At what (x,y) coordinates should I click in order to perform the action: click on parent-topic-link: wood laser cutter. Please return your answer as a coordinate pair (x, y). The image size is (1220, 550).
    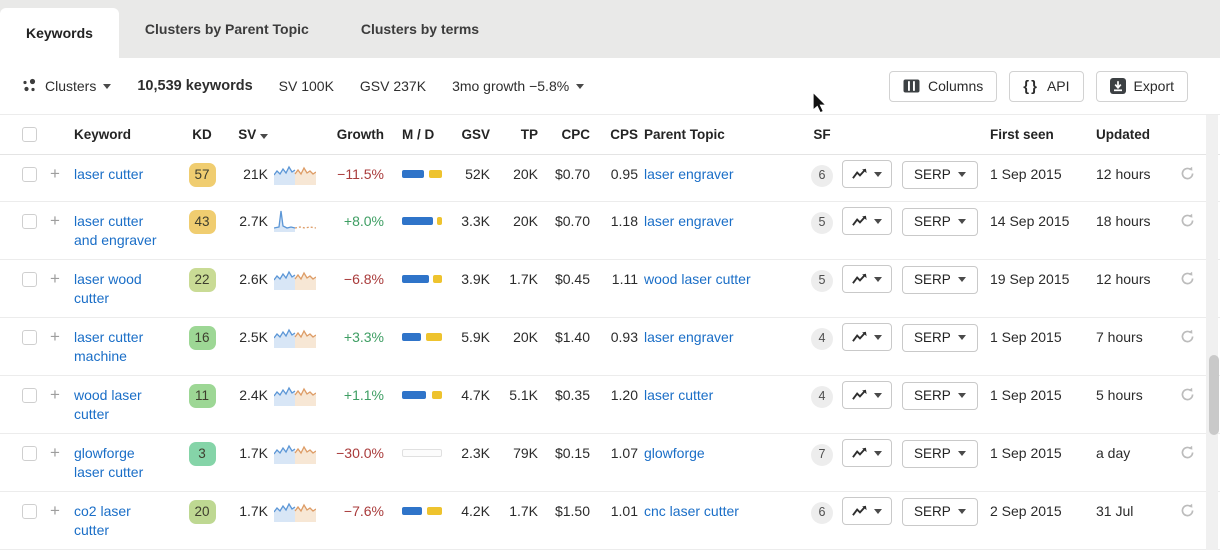
    Looking at the image, I should click on (697, 279).